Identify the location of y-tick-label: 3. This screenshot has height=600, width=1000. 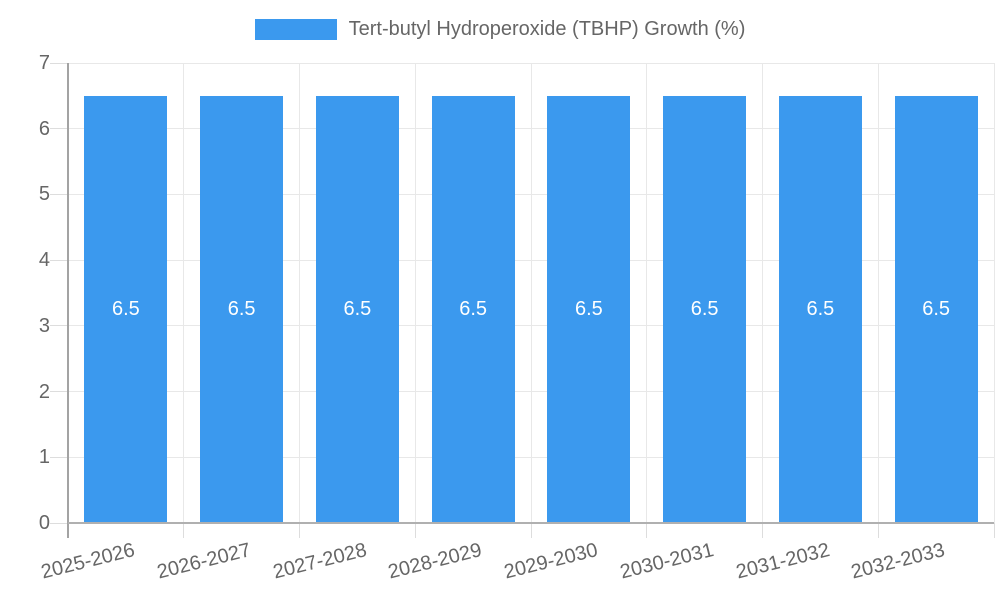
(44, 325).